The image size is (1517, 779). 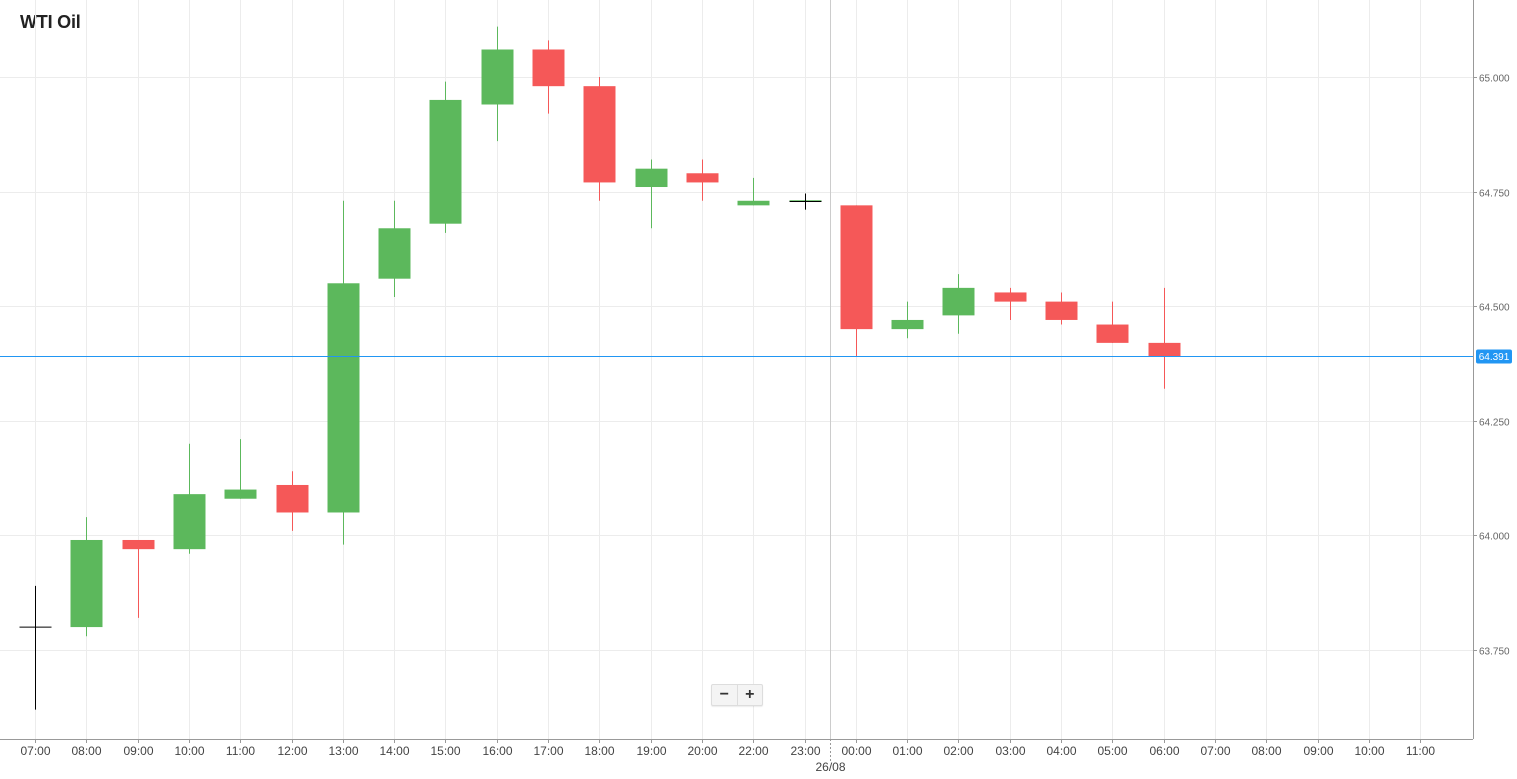 What do you see at coordinates (394, 751) in the screenshot?
I see `x-tick-label: 14:00` at bounding box center [394, 751].